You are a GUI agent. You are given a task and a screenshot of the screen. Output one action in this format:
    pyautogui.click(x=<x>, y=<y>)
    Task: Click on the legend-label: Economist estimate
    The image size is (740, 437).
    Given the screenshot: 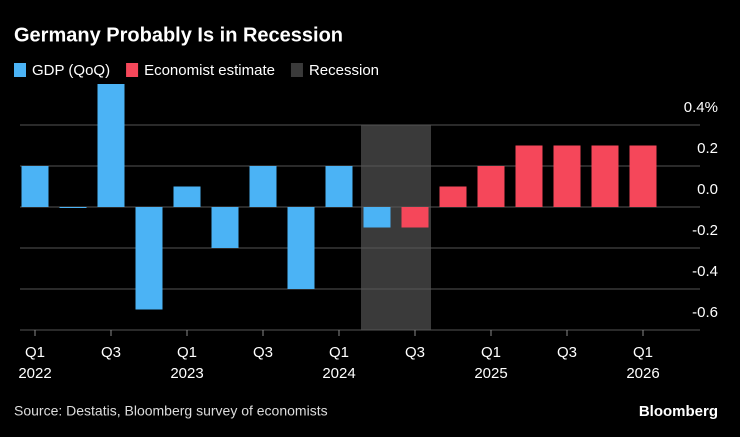 What is the action you would take?
    pyautogui.click(x=209, y=70)
    